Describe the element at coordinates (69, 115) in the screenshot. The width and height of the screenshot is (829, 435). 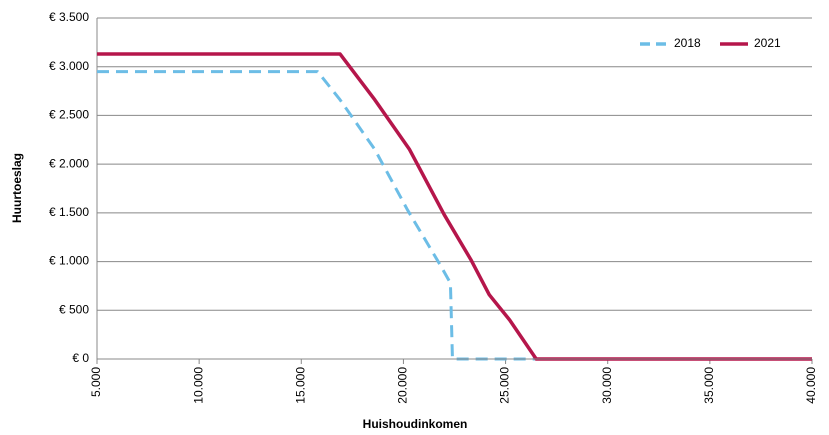
I see `y-tick-label: € 2.500` at that location.